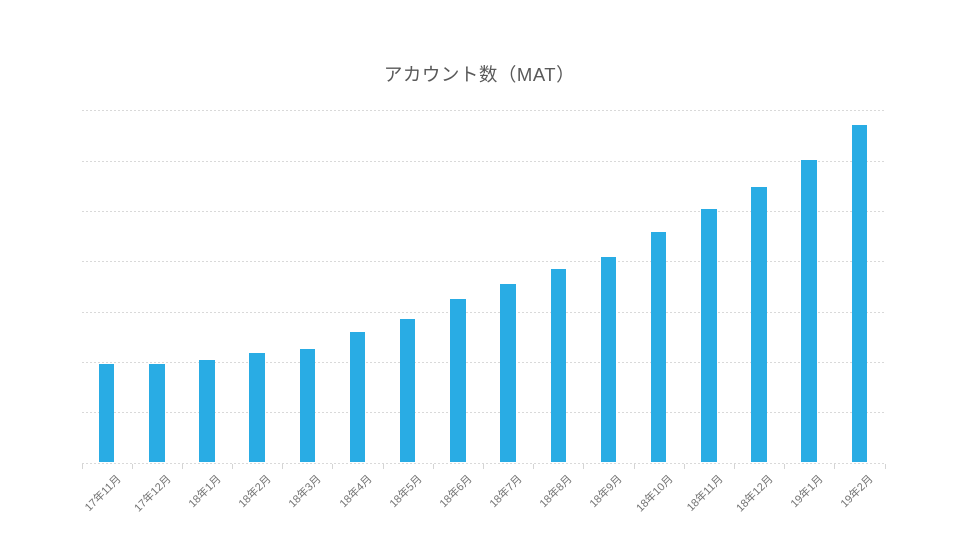  I want to click on x-axis-label: 18年8月, so click(556, 491).